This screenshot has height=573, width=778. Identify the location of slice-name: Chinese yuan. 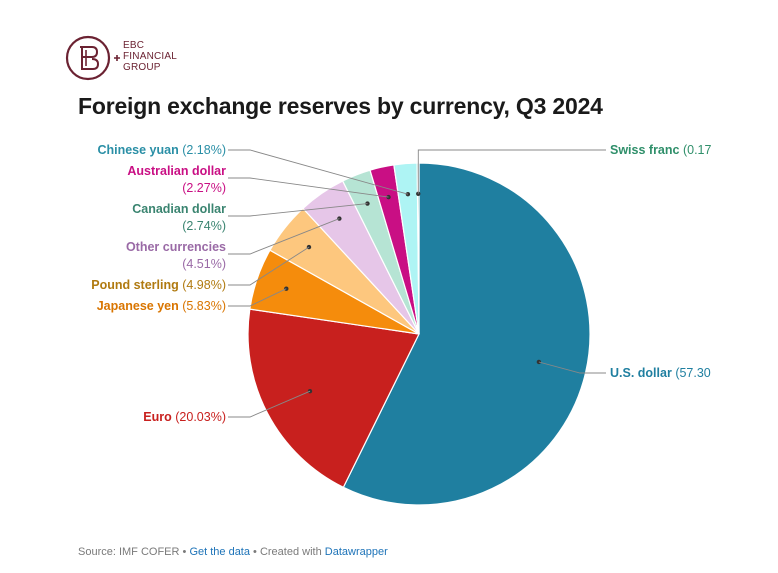
(137, 150).